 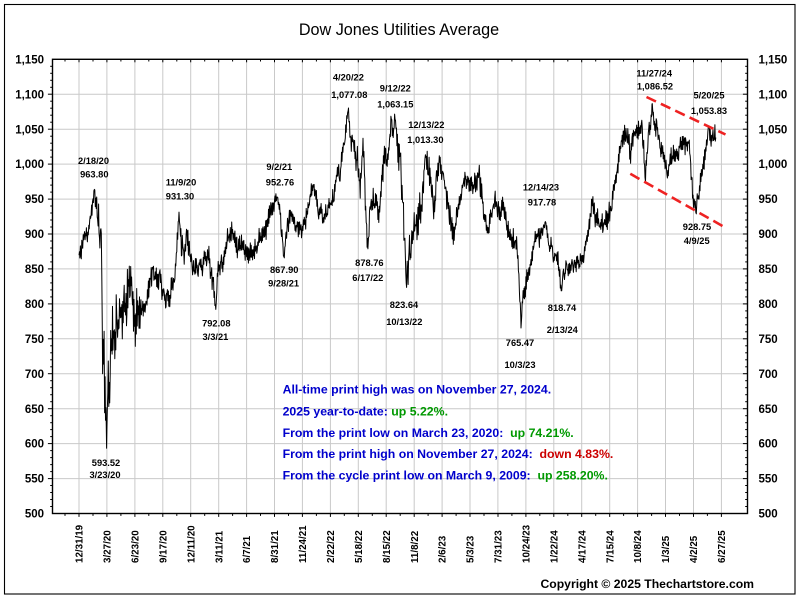 I want to click on svg-text: 1,013.30, so click(x=425, y=140).